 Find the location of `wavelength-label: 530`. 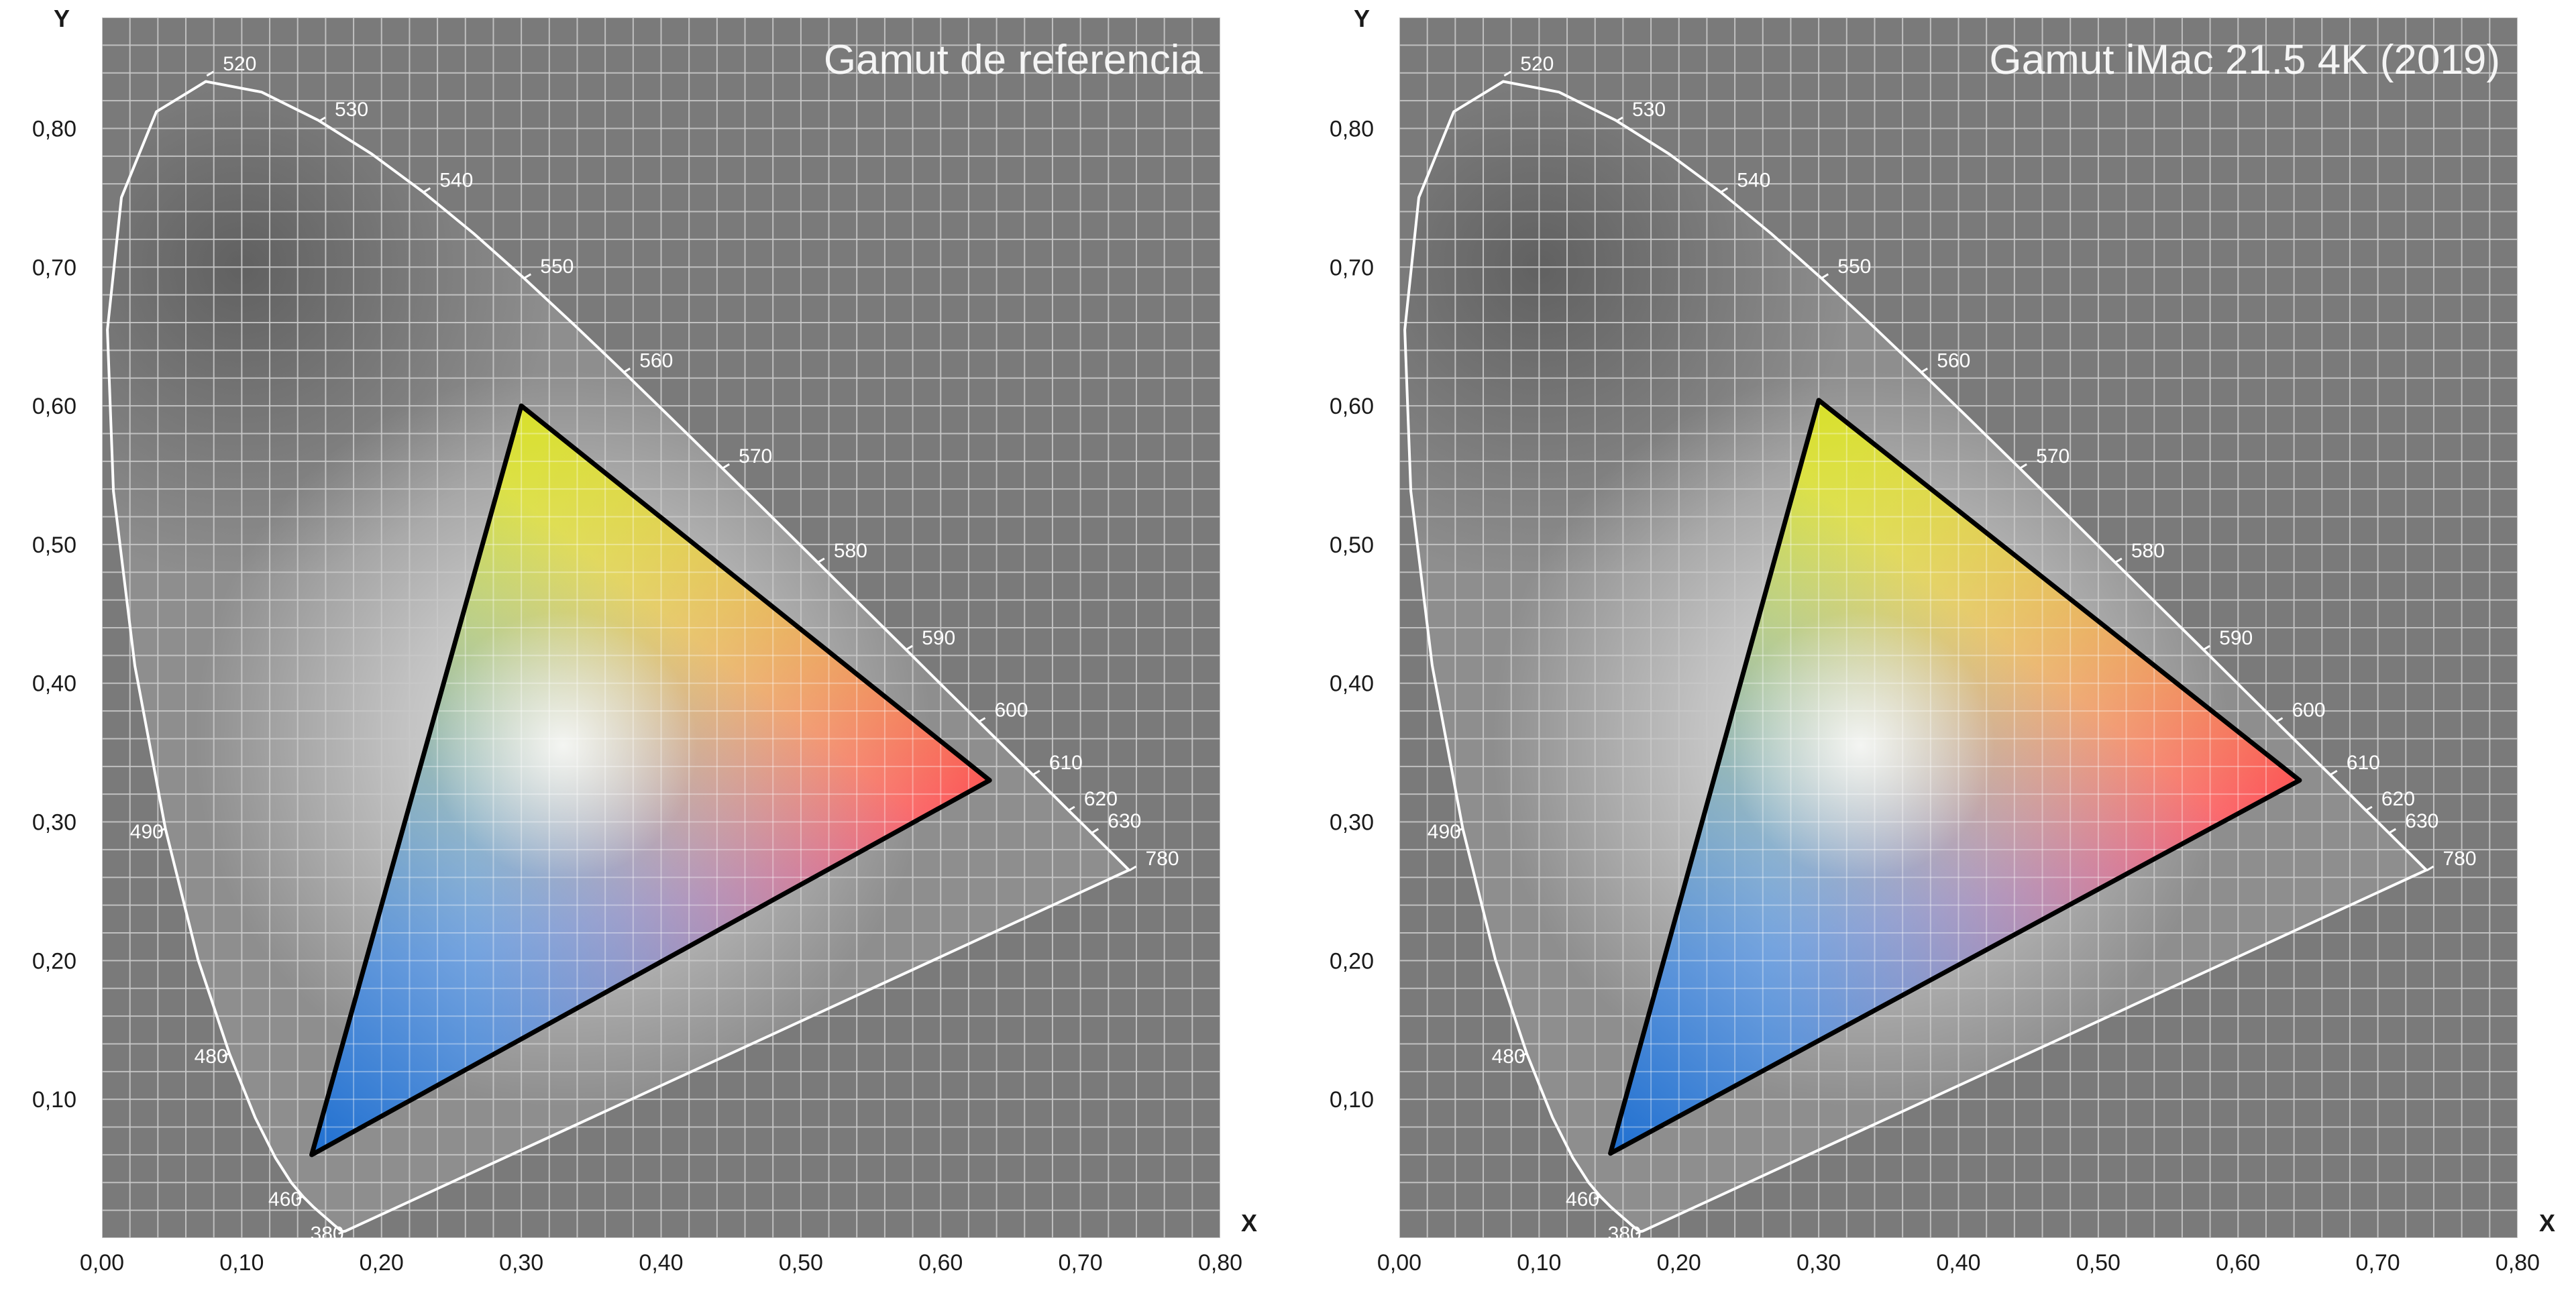

wavelength-label: 530 is located at coordinates (351, 110).